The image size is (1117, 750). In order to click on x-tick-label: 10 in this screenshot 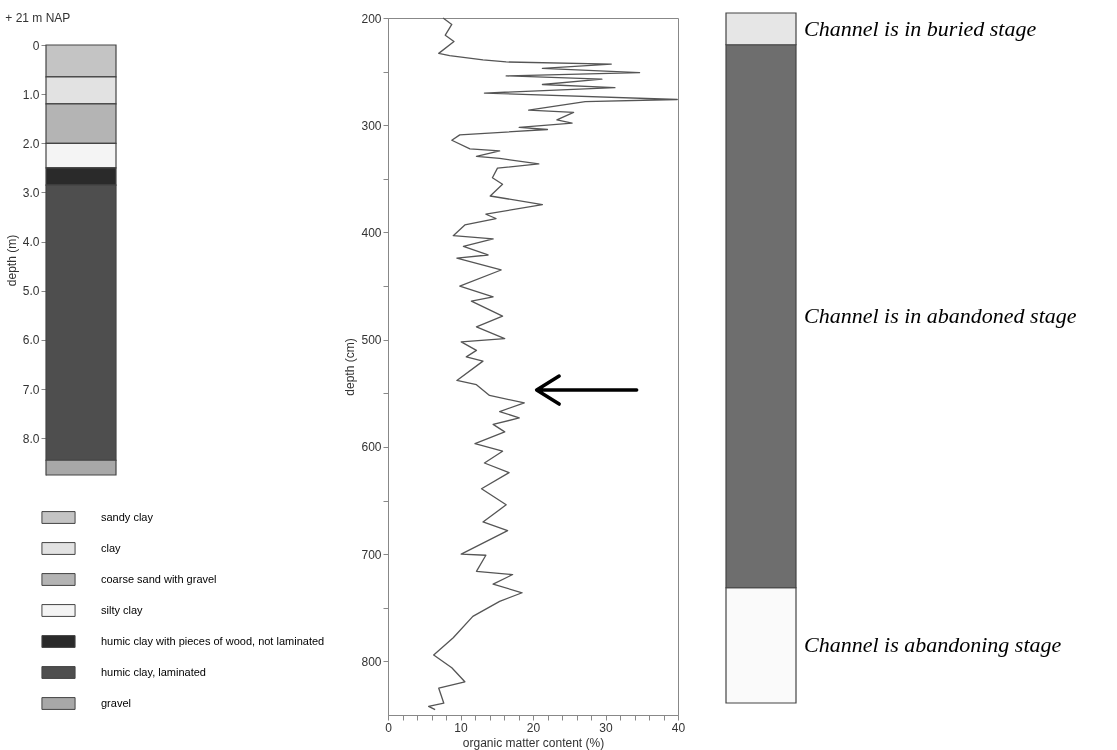, I will do `click(461, 727)`.